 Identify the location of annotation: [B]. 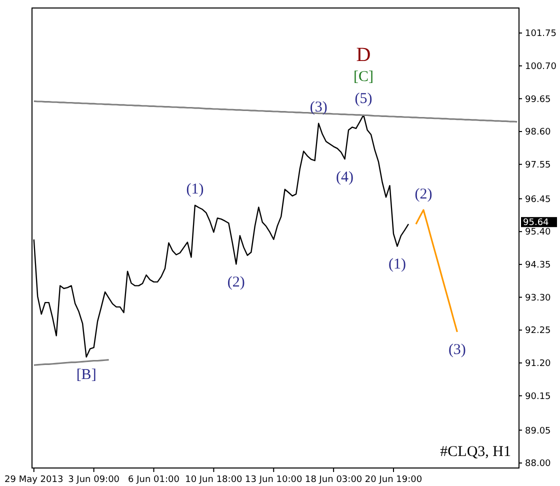
(86, 375).